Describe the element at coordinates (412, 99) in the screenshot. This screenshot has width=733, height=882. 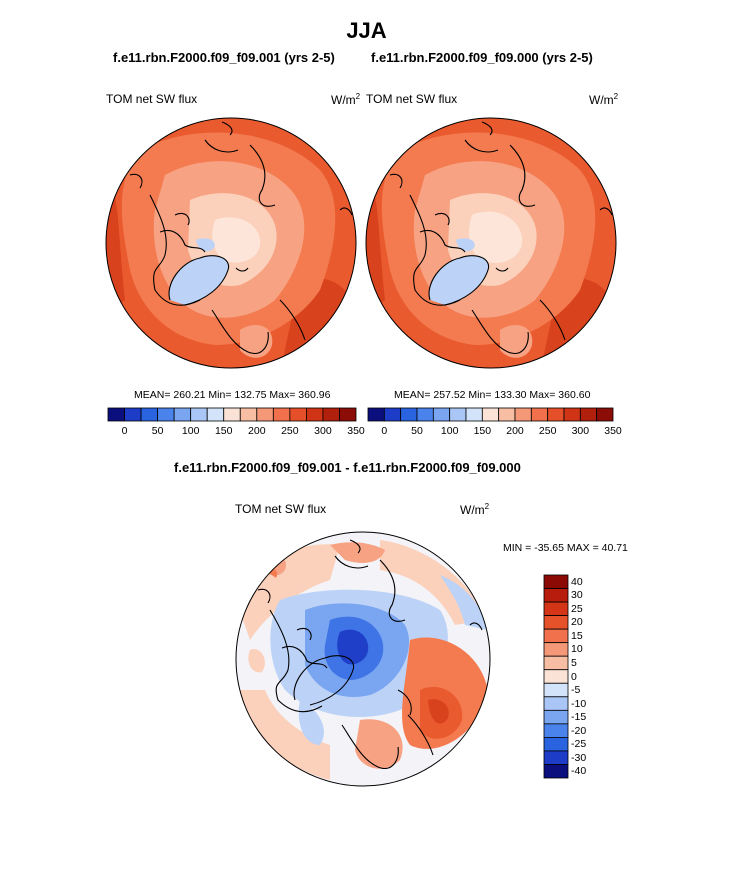
I see `right-variable-label: TOM net SW flux` at that location.